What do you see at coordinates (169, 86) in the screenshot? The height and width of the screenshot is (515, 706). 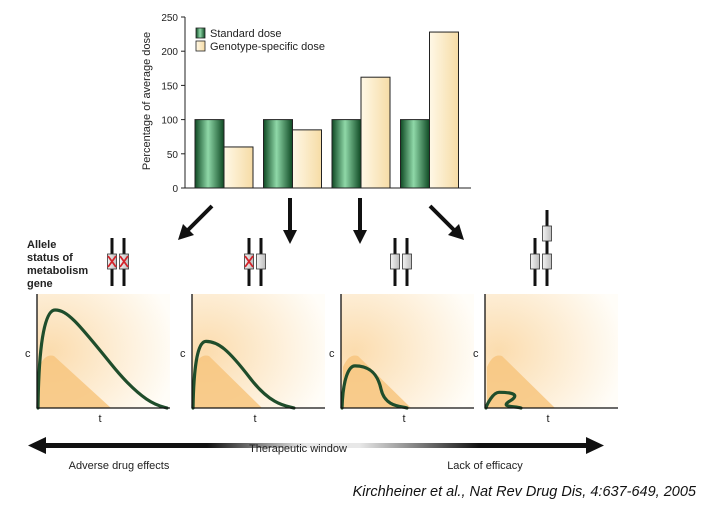 I see `y-tick-label: 150` at bounding box center [169, 86].